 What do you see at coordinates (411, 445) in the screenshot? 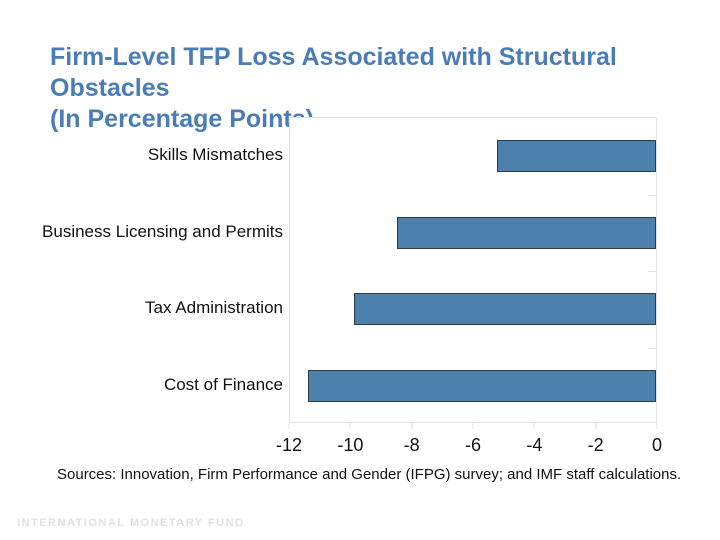
I see `x-axis-tick-label: -8` at bounding box center [411, 445].